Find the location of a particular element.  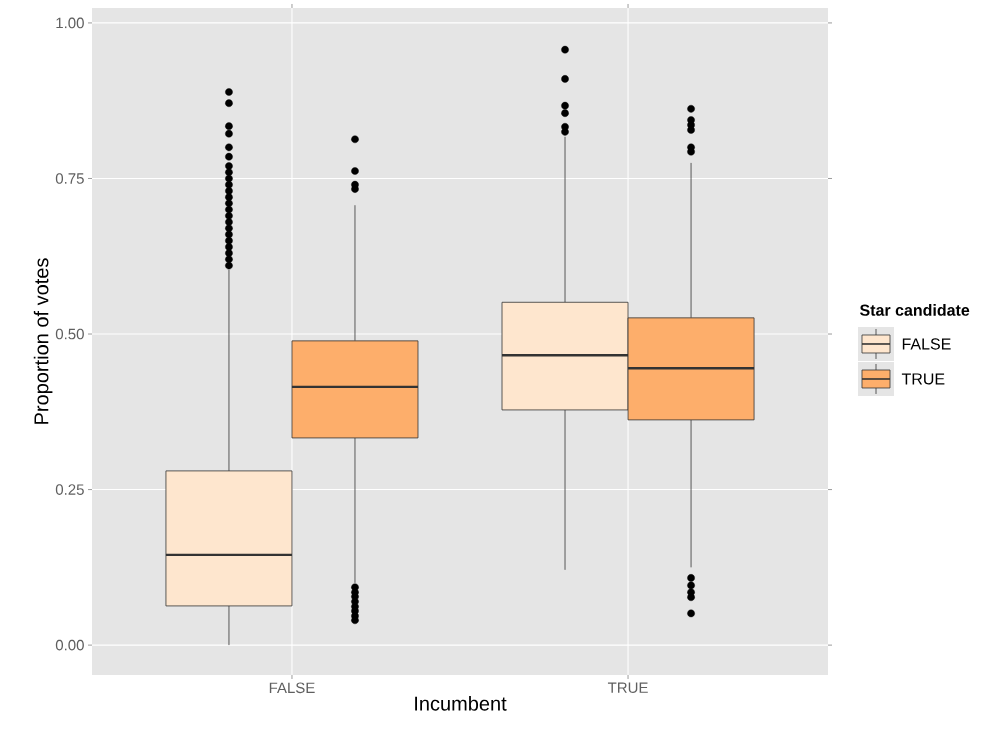

y-tick-label: 0.50 is located at coordinates (69, 334).